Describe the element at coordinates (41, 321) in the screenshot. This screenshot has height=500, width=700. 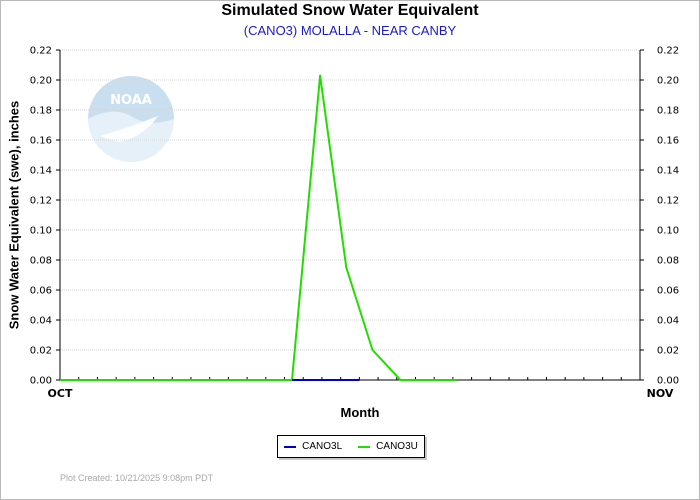
I see `y-tick-label: 0.04` at that location.